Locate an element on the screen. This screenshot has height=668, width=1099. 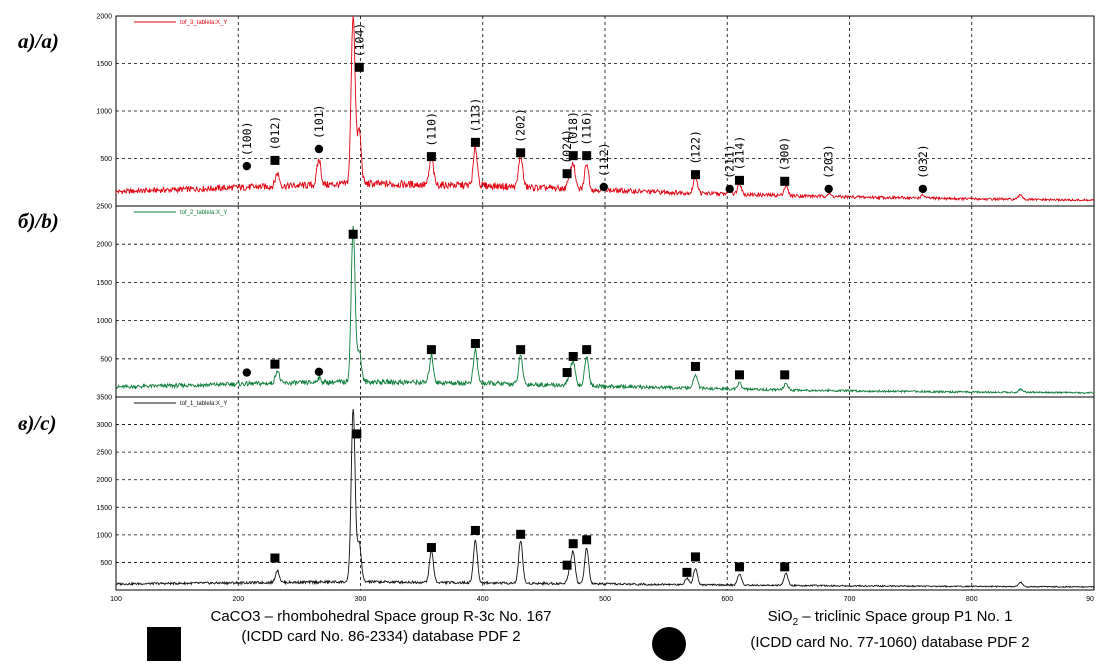
hkl-label: (202) is located at coordinates (521, 125).